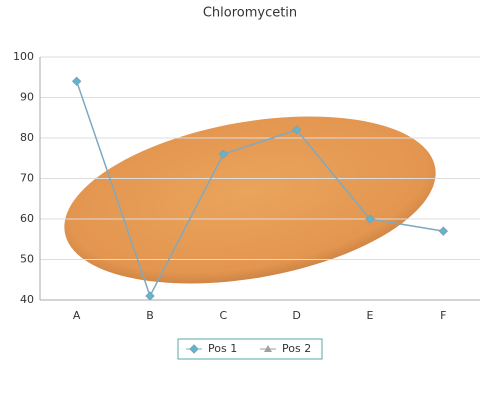  What do you see at coordinates (296, 348) in the screenshot?
I see `legend-label: Pos 2` at bounding box center [296, 348].